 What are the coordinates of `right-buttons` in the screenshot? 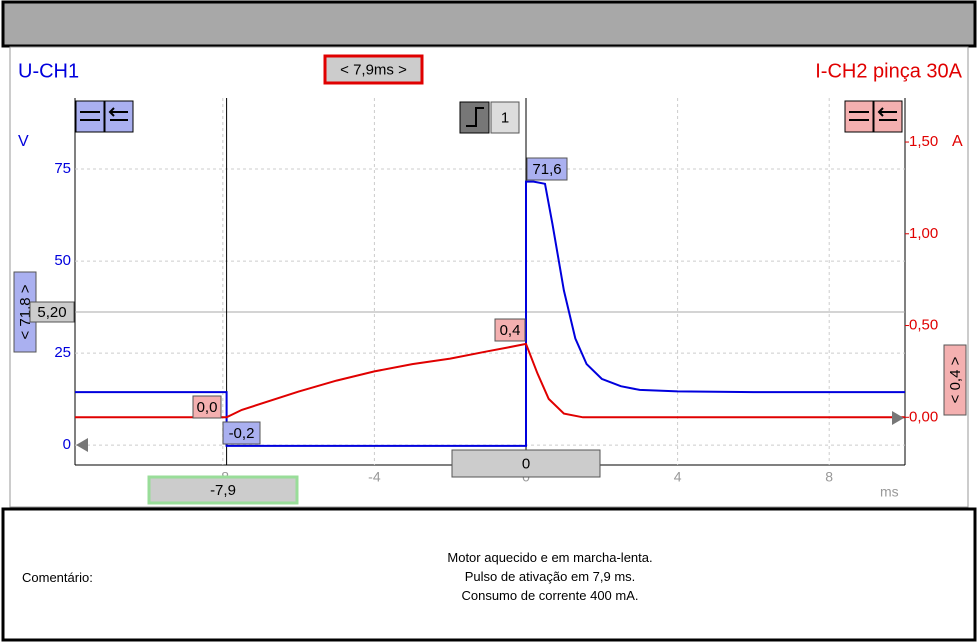 It's located at (873, 116).